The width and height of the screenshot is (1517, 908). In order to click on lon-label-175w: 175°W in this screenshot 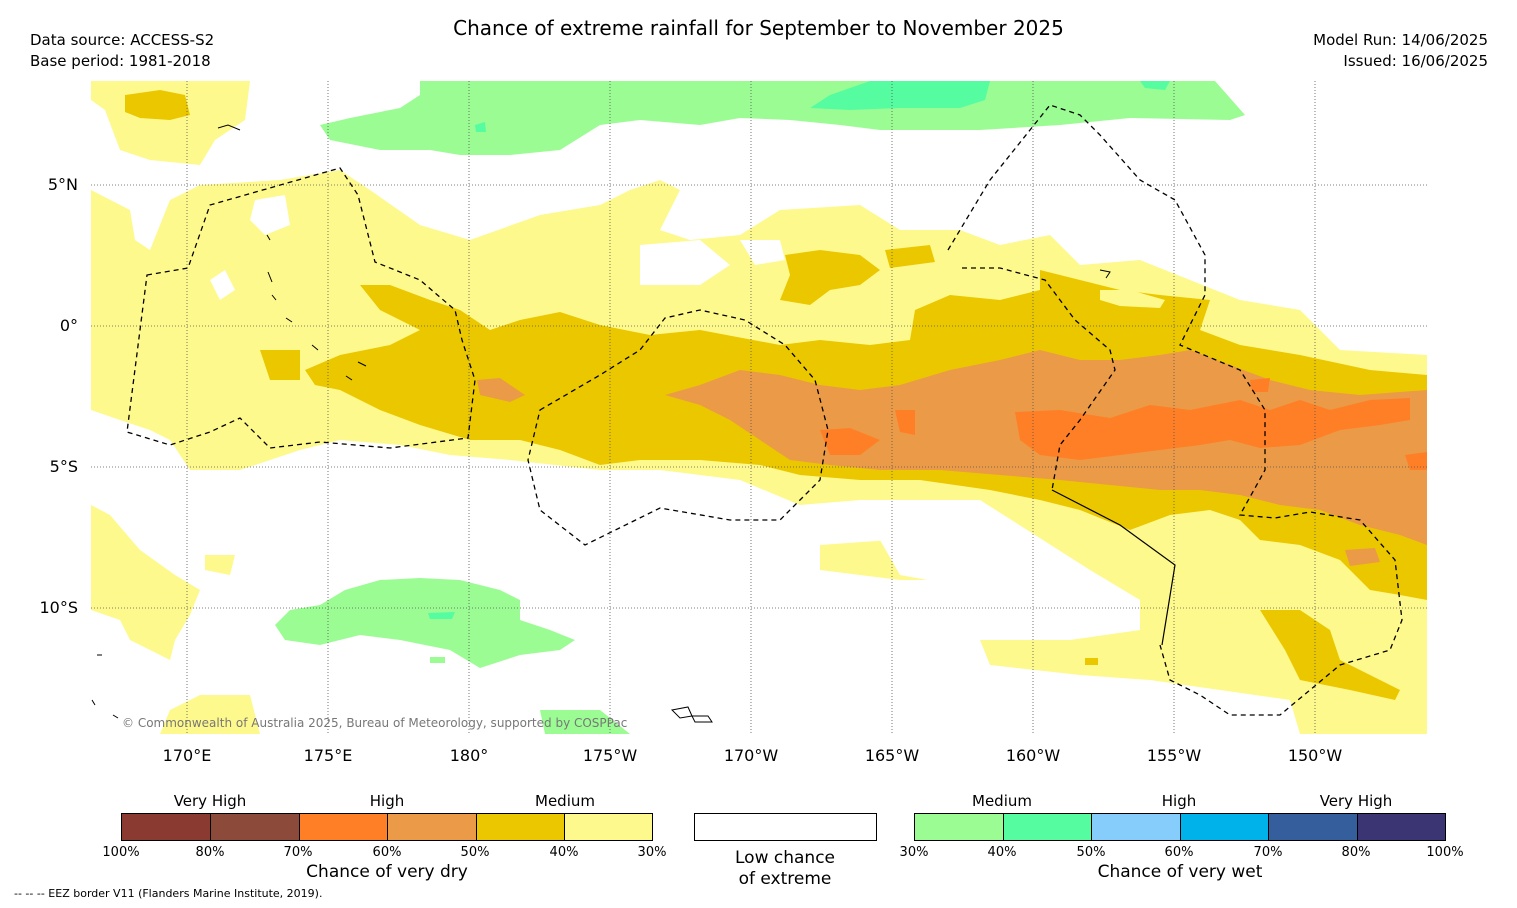, I will do `click(610, 755)`.